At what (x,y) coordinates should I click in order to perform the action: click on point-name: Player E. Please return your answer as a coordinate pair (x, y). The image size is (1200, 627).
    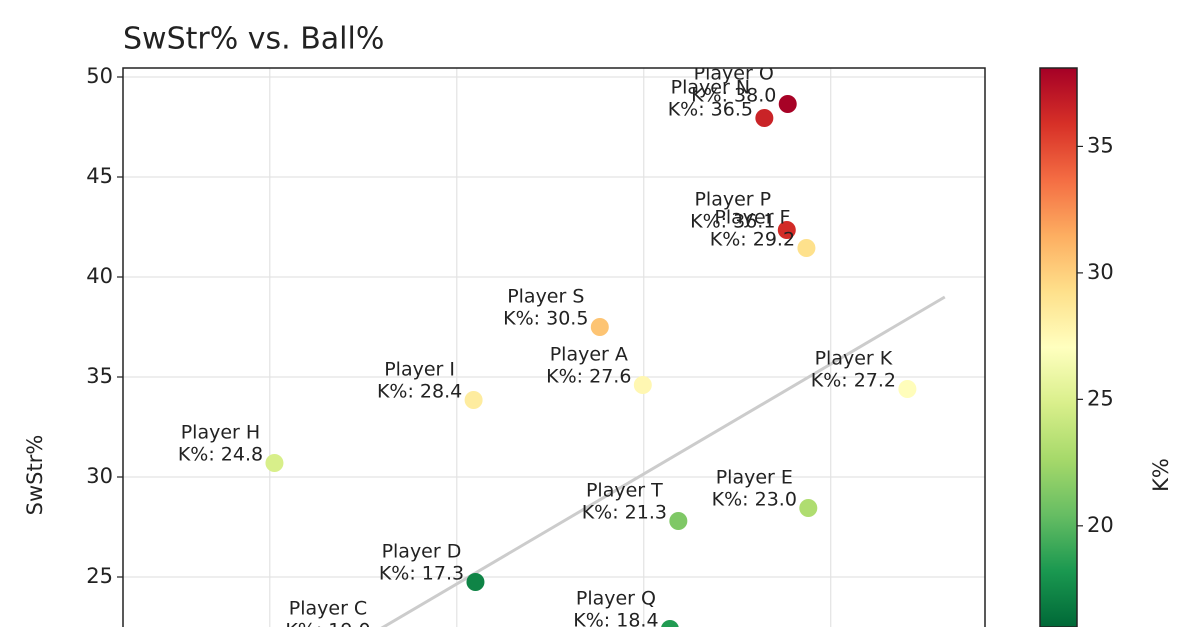
    Looking at the image, I should click on (754, 478).